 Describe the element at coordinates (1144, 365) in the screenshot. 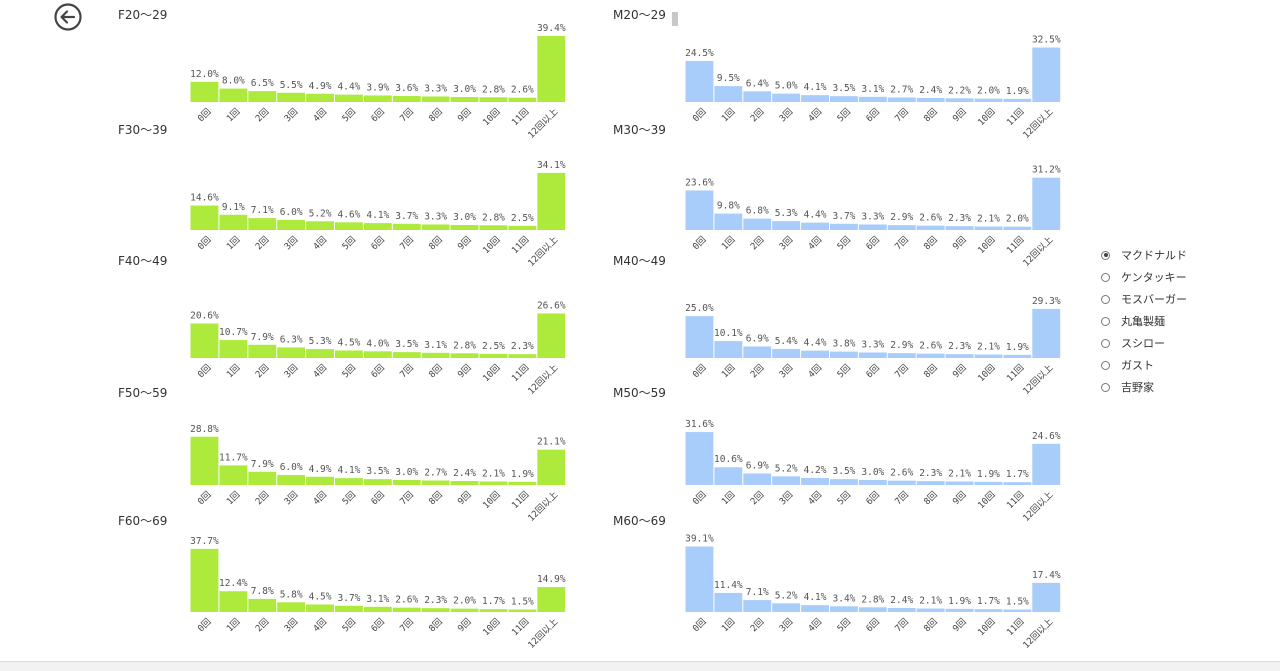

I see `brand-option-gusto: ガスト` at that location.